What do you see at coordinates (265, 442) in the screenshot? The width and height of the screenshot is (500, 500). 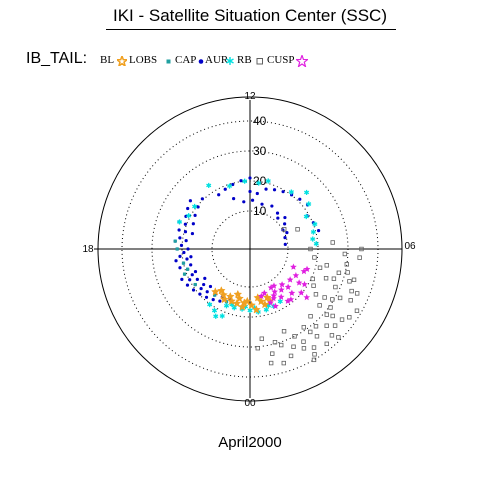 I see `year-label: 2000` at bounding box center [265, 442].